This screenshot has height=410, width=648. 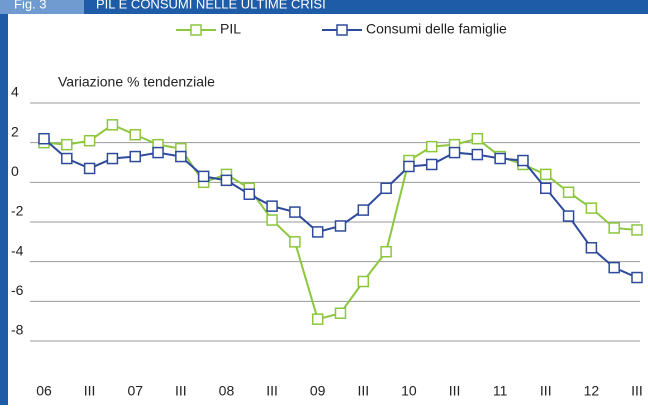 I want to click on x-tick-label: 07, so click(x=135, y=391).